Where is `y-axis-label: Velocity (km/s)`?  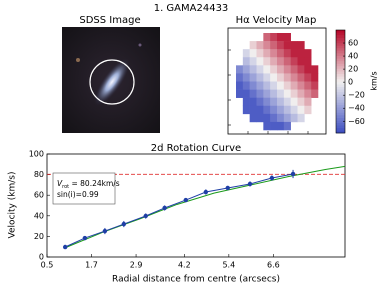 y-axis-label: Velocity (km/s) is located at coordinates (13, 205).